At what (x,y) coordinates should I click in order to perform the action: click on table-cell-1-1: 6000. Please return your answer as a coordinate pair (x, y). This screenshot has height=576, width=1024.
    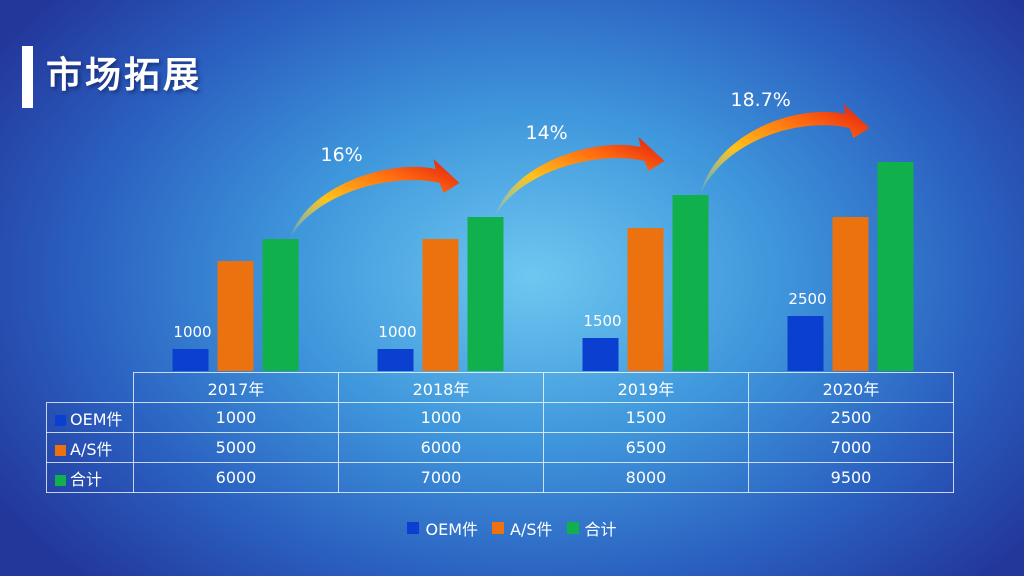
    Looking at the image, I should click on (441, 447).